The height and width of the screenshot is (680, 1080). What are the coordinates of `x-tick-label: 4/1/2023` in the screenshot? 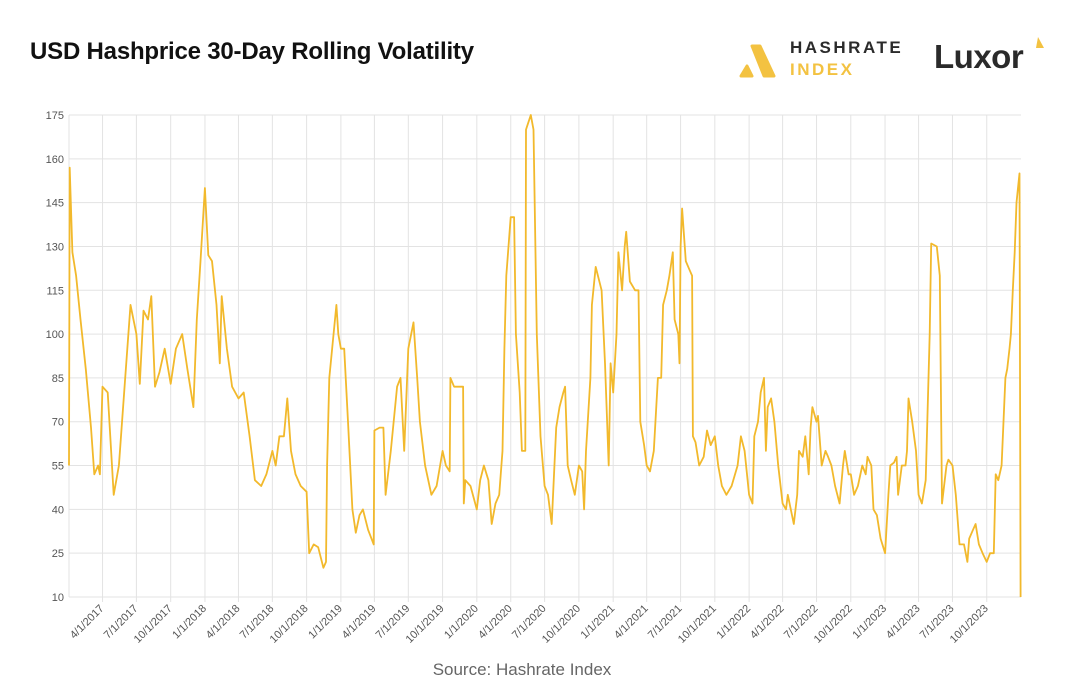 It's located at (903, 622).